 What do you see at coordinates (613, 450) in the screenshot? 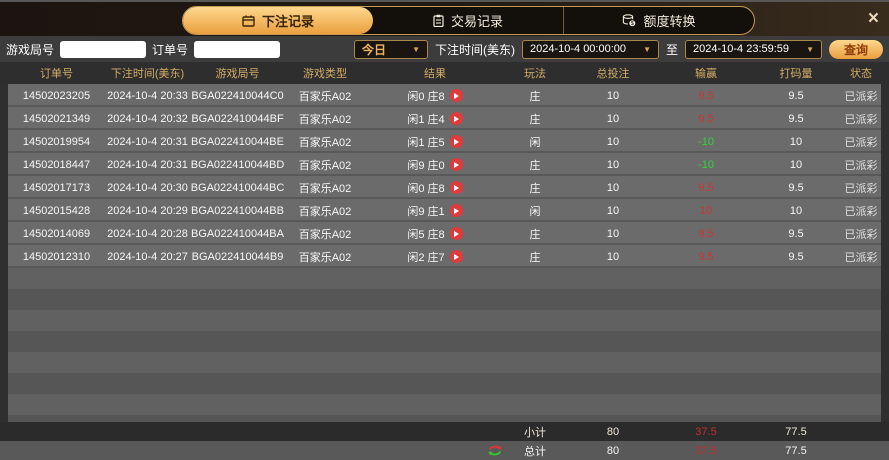
I see `total-total-bet: 80` at bounding box center [613, 450].